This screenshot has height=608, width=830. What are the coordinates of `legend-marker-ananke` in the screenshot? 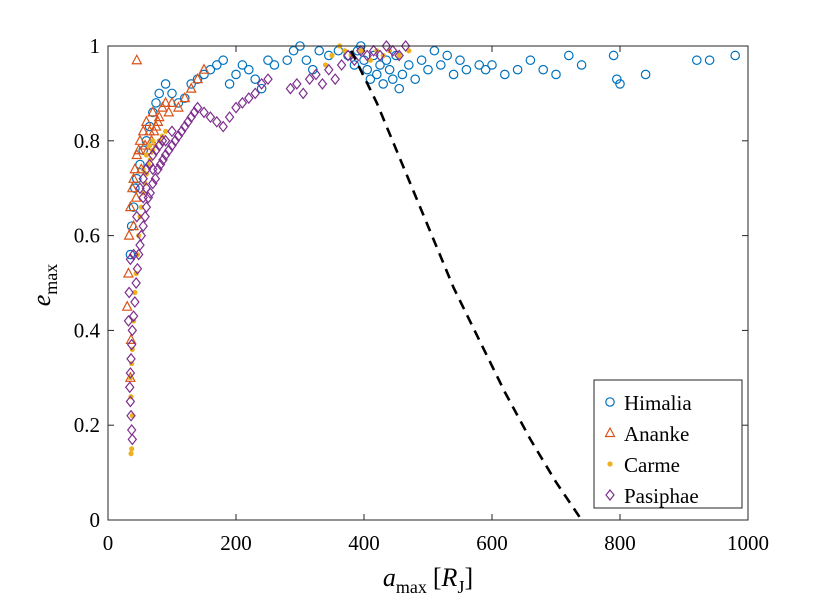 It's located at (610, 432).